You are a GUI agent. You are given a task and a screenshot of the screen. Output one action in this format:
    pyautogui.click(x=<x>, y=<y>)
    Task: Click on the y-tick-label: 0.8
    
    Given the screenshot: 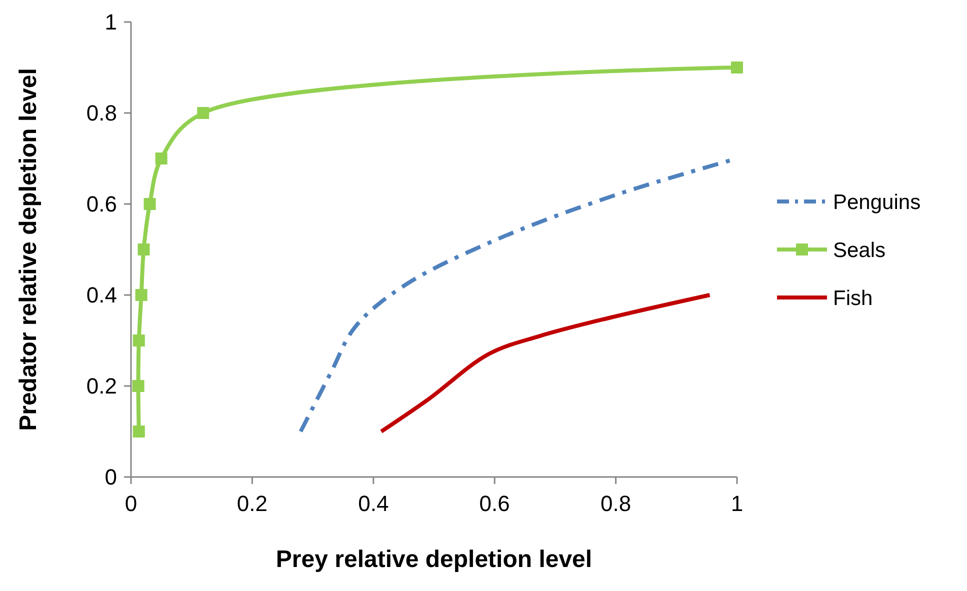 What is the action you would take?
    pyautogui.click(x=101, y=113)
    